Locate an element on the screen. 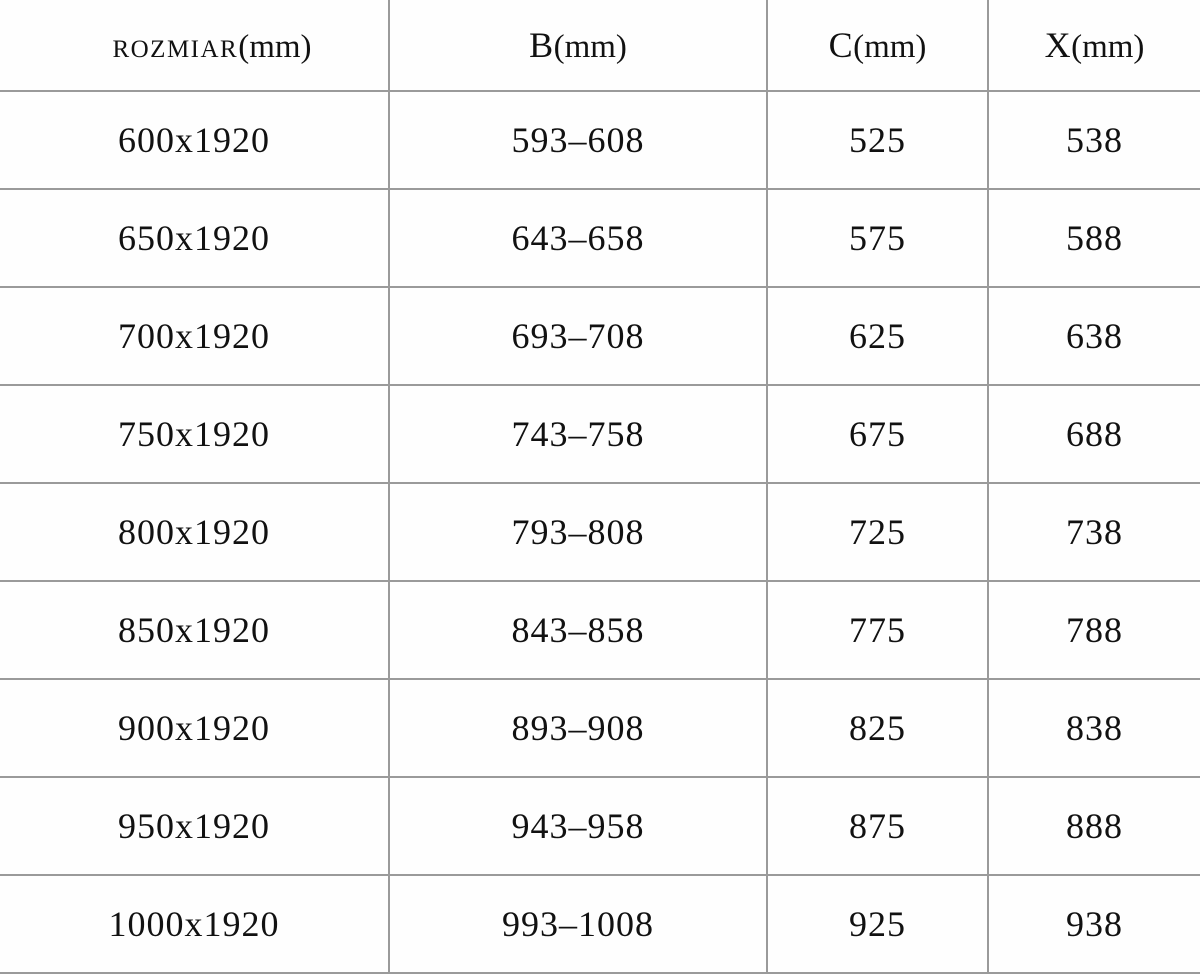  table-row: 650x1920 643–658 575 588 is located at coordinates (600, 238).